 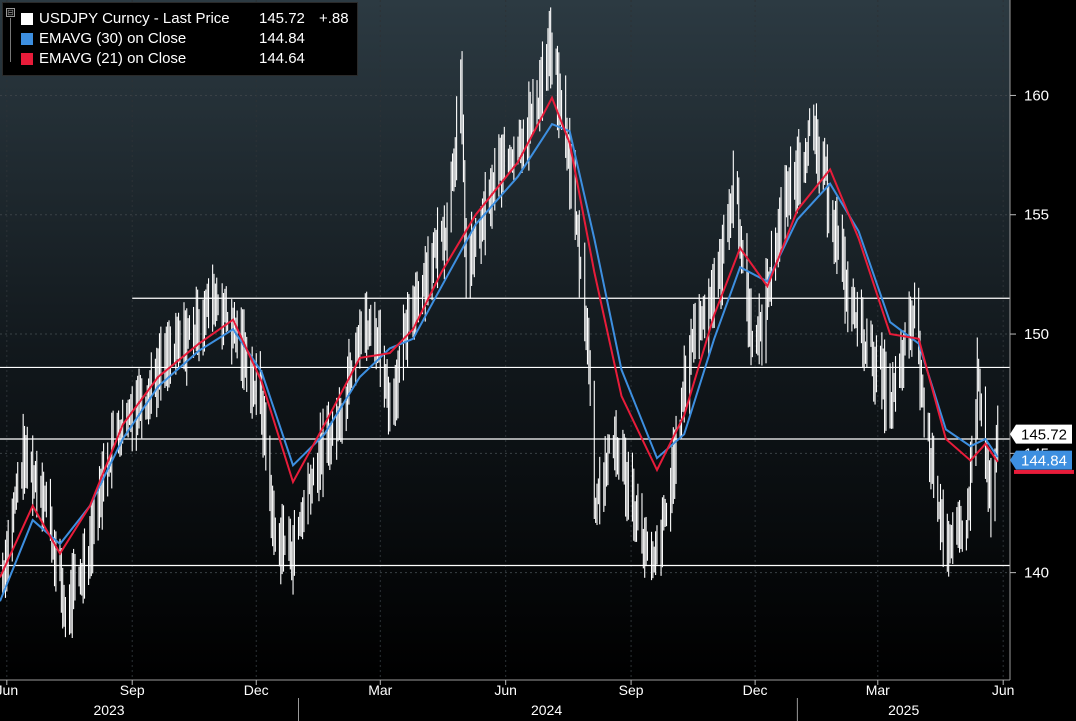 I want to click on ema21-tag-marker, so click(x=1044, y=471).